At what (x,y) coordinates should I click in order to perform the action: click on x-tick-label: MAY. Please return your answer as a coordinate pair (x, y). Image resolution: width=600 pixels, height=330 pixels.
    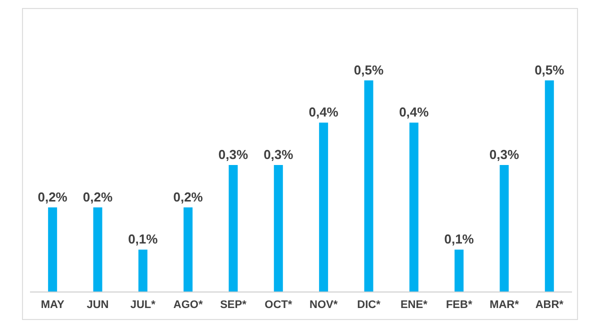
    Looking at the image, I should click on (52, 304).